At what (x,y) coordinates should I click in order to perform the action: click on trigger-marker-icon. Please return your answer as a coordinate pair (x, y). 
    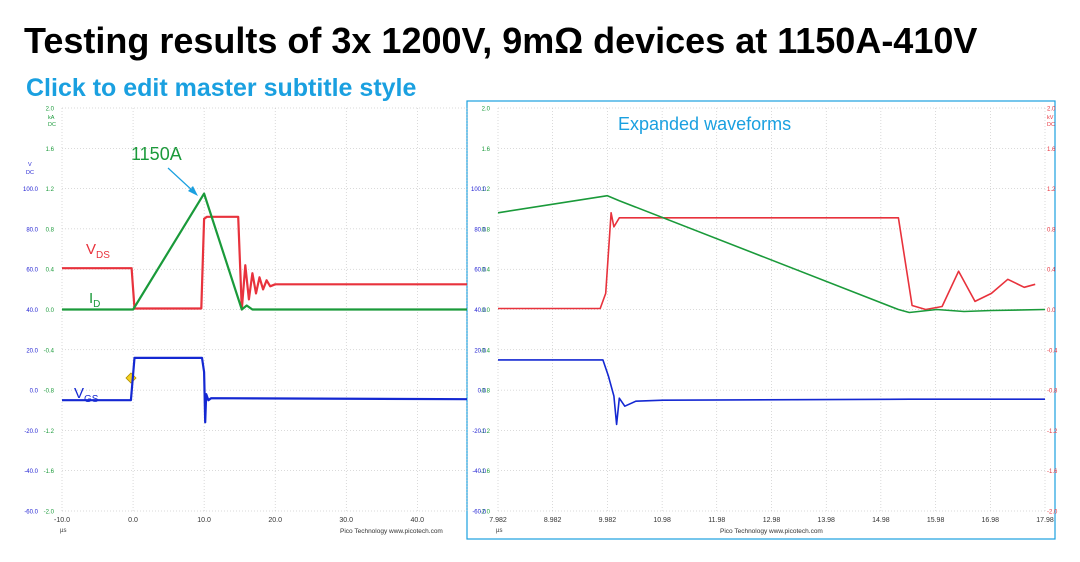
    Looking at the image, I should click on (131, 378).